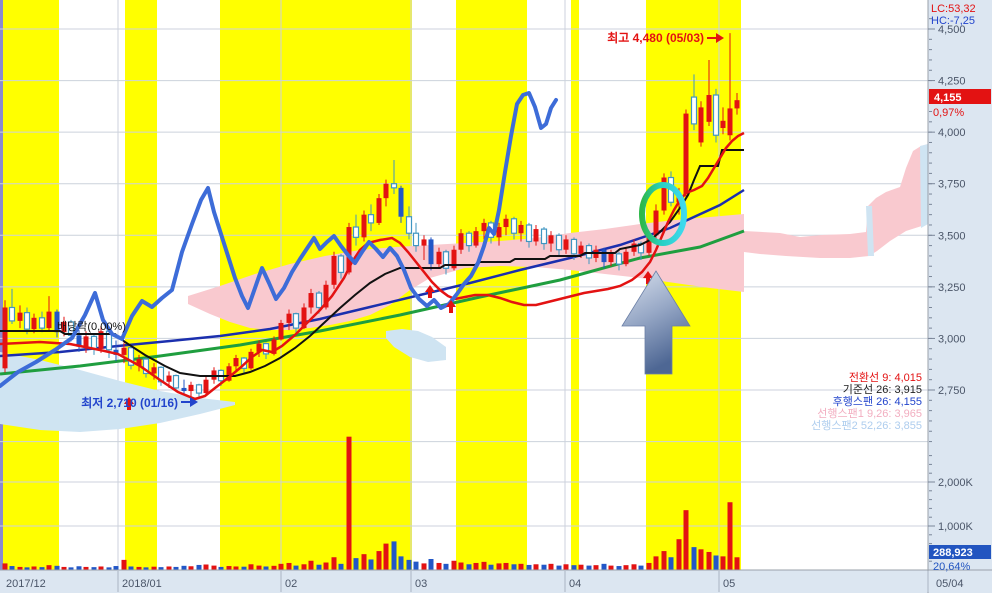  Describe the element at coordinates (656, 322) in the screenshot. I see `big-up-arrow` at that location.